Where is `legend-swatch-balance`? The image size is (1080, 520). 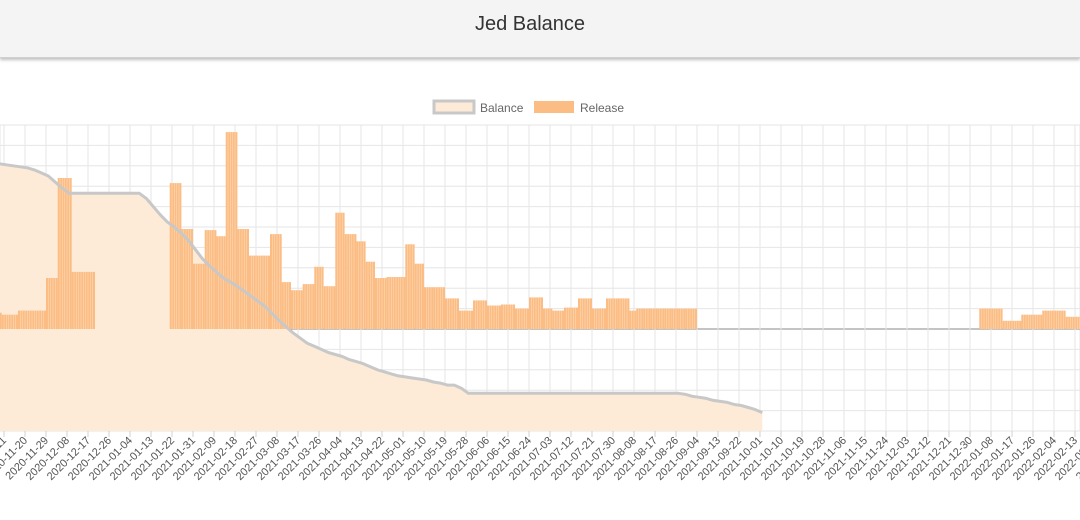 legend-swatch-balance is located at coordinates (454, 107).